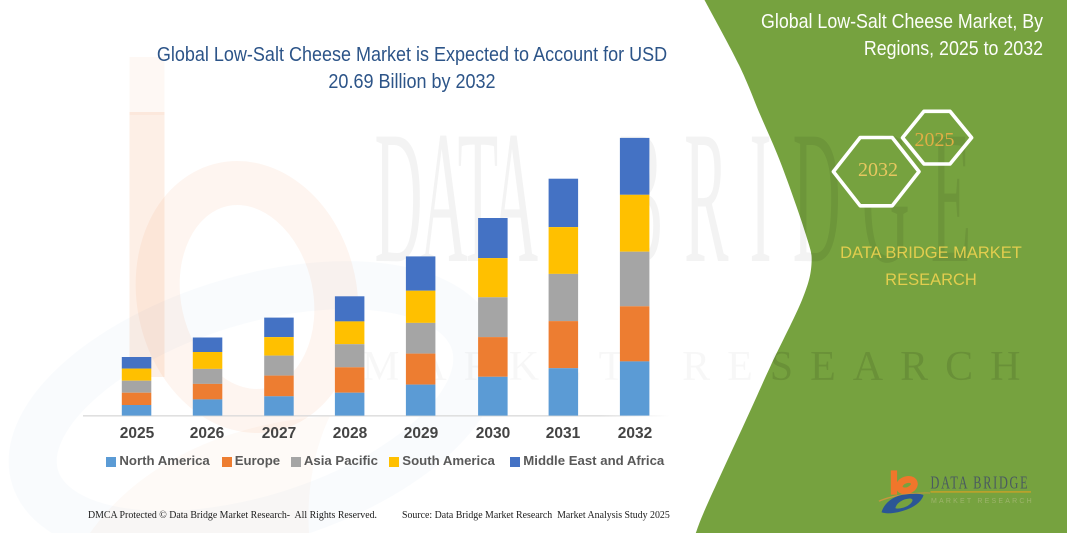 The image size is (1067, 533). I want to click on svg-text: DATA, so click(456, 196).